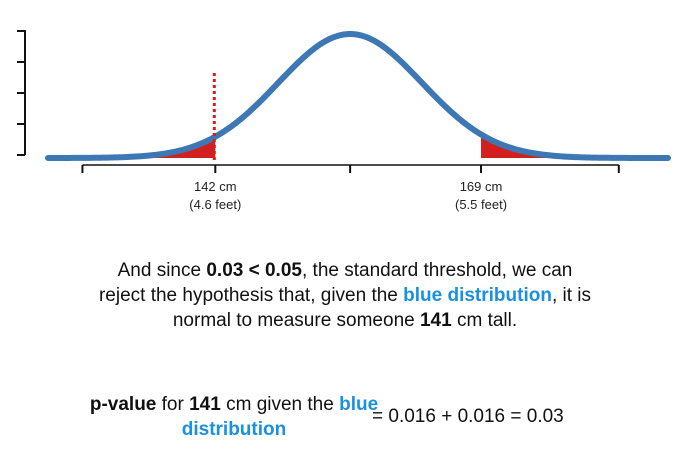  Describe the element at coordinates (468, 416) in the screenshot. I see `p-value-equation: = 0.016 + 0.016 = 0.03` at that location.